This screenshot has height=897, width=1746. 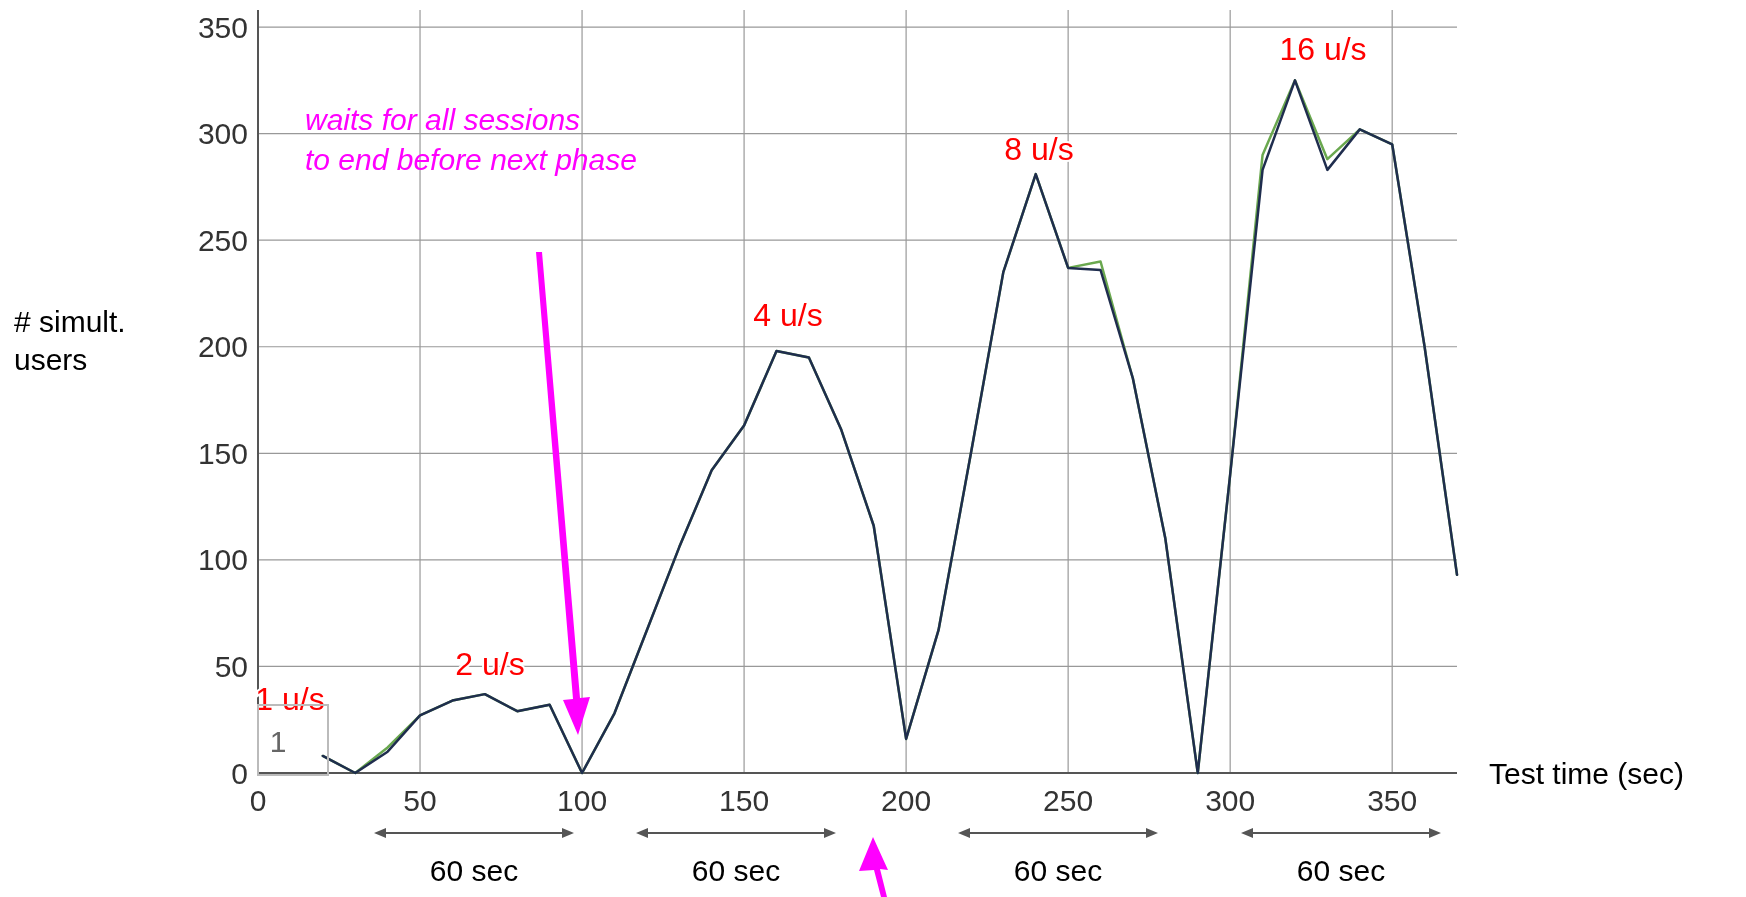 I want to click on x-tick-label: 250, so click(x=1068, y=800).